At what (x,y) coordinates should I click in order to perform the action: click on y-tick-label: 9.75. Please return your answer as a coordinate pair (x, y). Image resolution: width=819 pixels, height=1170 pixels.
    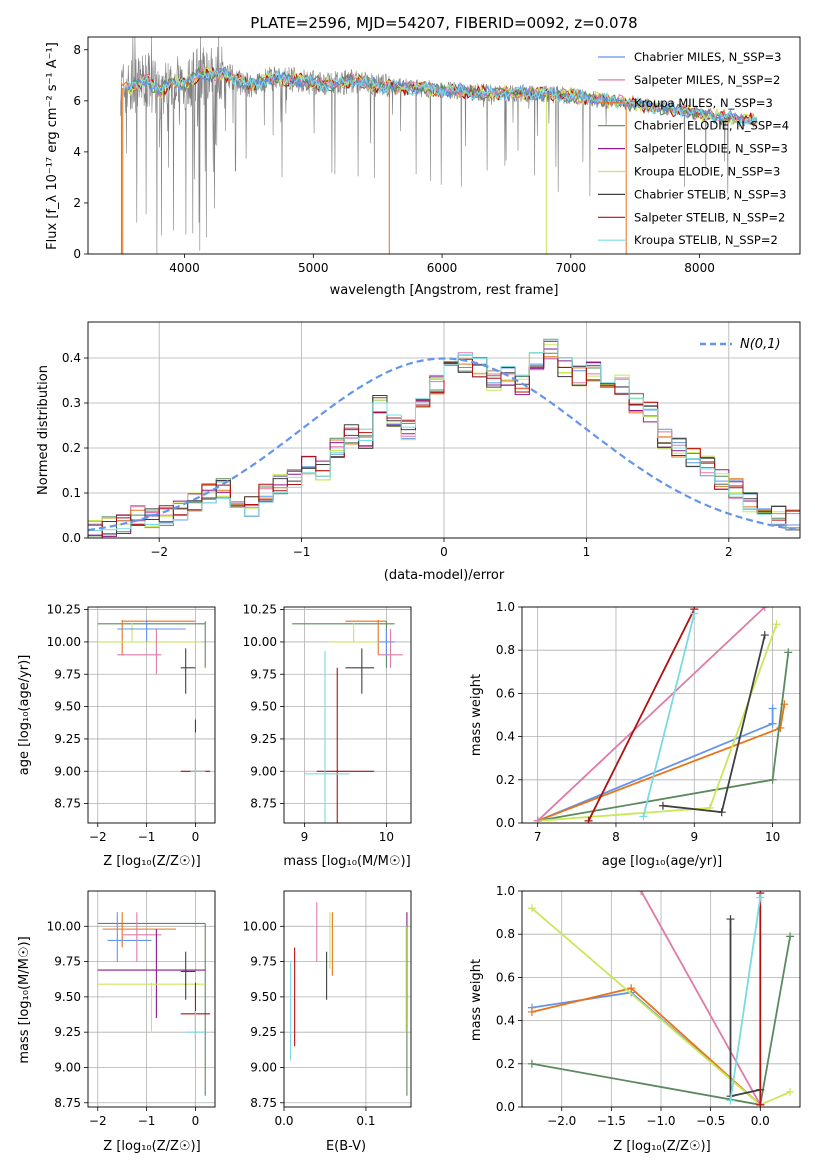
    Looking at the image, I should click on (263, 674).